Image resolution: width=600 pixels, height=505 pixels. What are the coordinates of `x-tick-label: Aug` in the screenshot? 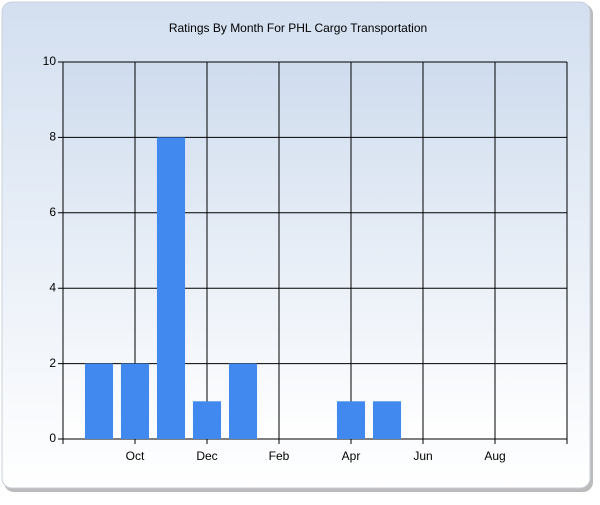 It's located at (494, 456).